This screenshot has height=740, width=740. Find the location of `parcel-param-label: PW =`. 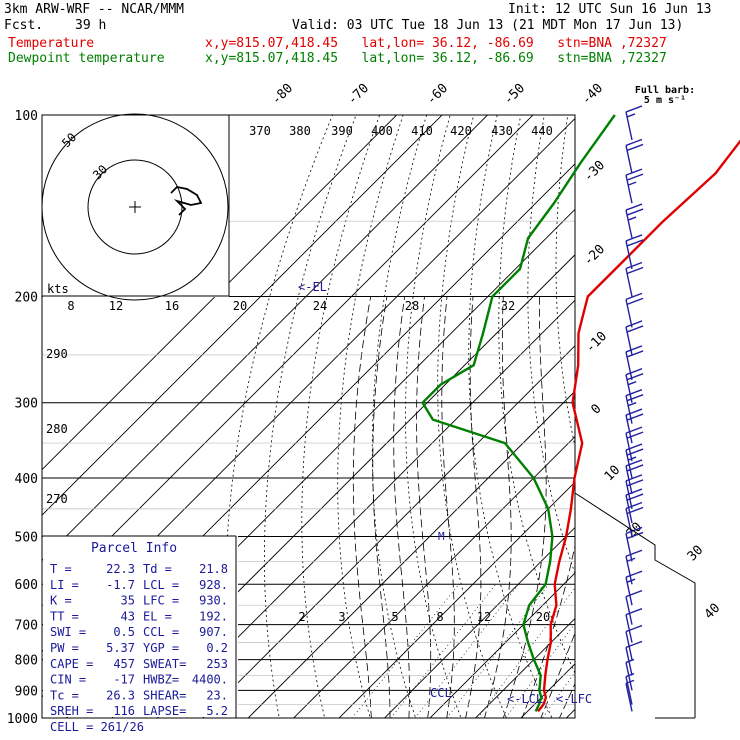

parcel-param-label: PW = is located at coordinates (64, 648).